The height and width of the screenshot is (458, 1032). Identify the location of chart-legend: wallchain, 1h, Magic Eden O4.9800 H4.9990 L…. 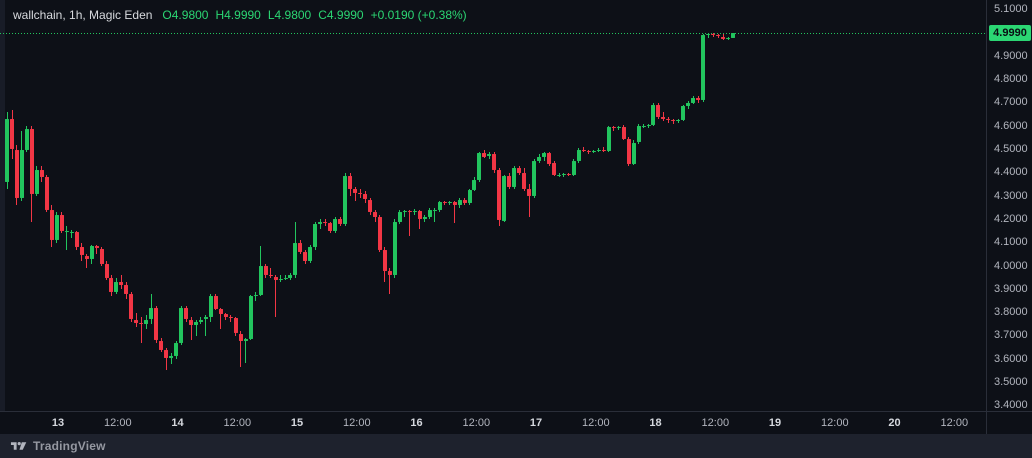
(243, 15).